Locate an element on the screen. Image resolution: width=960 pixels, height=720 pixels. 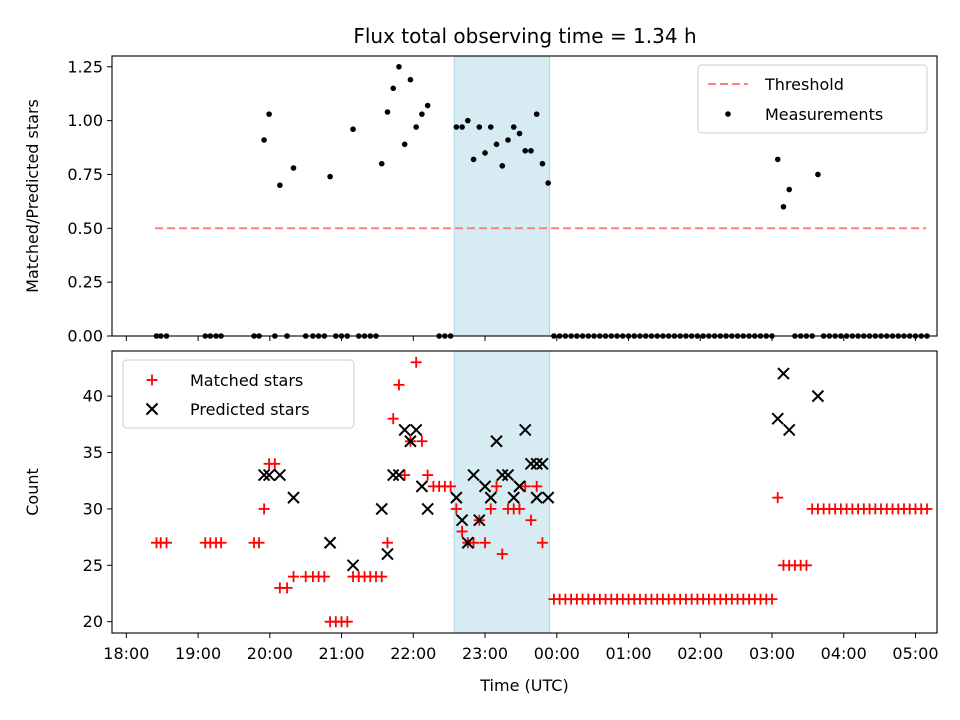
x-tick-label: 20:00 is located at coordinates (270, 653).